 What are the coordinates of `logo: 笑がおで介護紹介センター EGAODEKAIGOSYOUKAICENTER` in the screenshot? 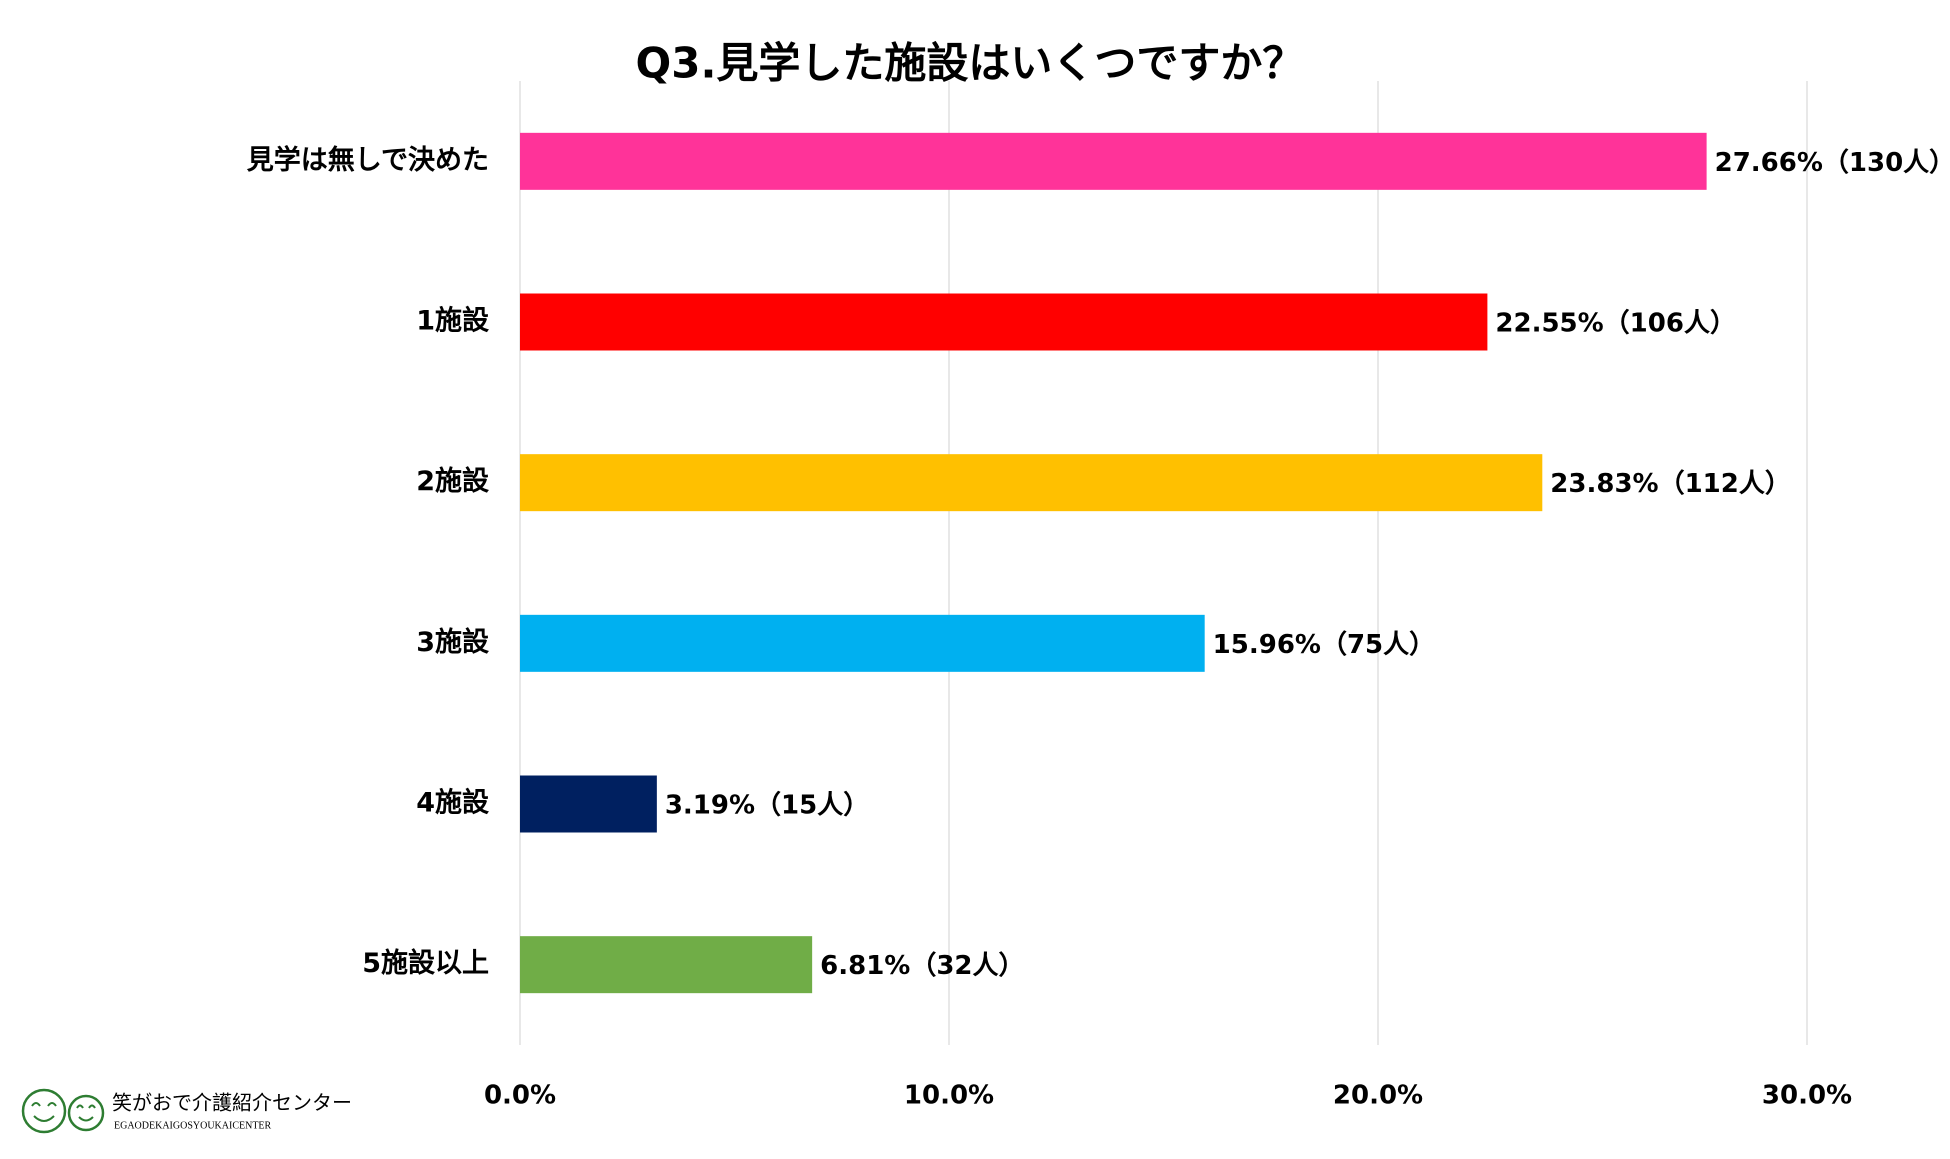 It's located at (186, 1111).